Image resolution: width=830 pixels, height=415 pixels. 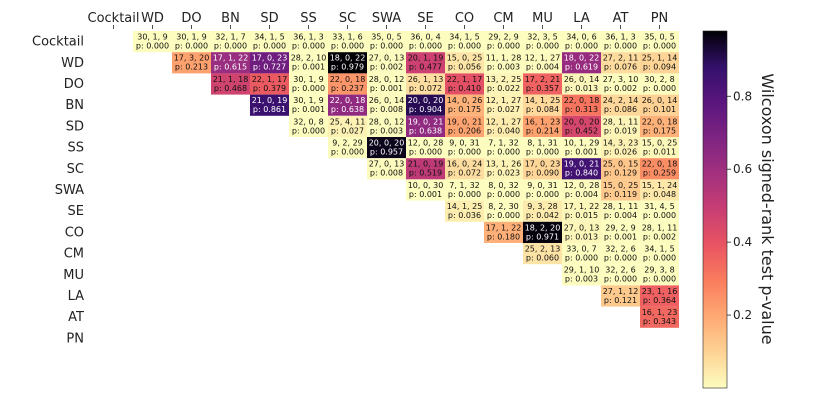 I want to click on heatmap-cell-counts: 12, 0, 28, so click(x=426, y=143).